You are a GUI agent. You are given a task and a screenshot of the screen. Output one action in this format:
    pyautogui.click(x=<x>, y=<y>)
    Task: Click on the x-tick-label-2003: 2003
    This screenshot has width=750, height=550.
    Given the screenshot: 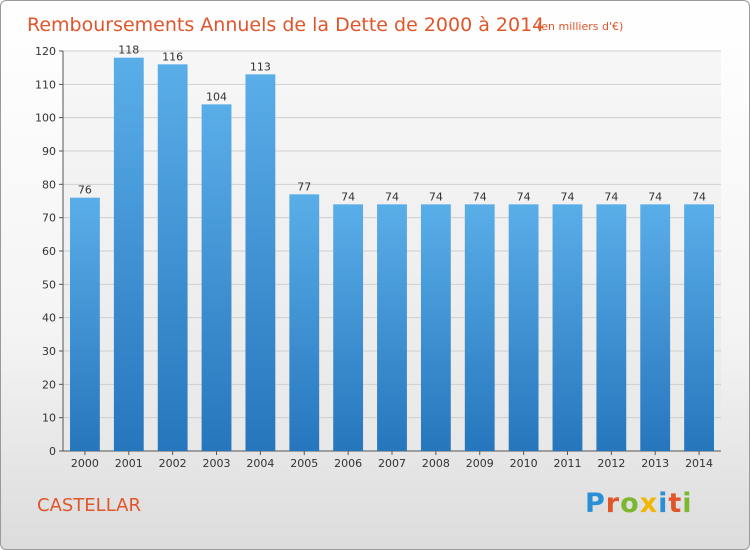 What is the action you would take?
    pyautogui.click(x=217, y=463)
    